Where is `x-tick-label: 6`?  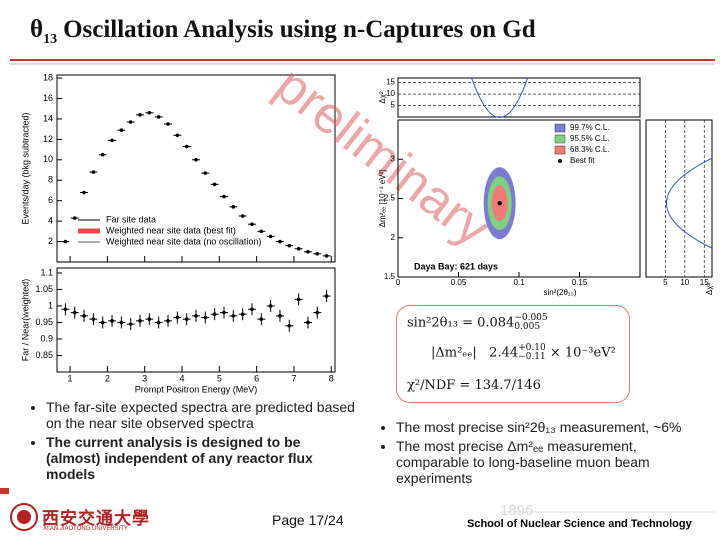 x-tick-label: 6 is located at coordinates (256, 378).